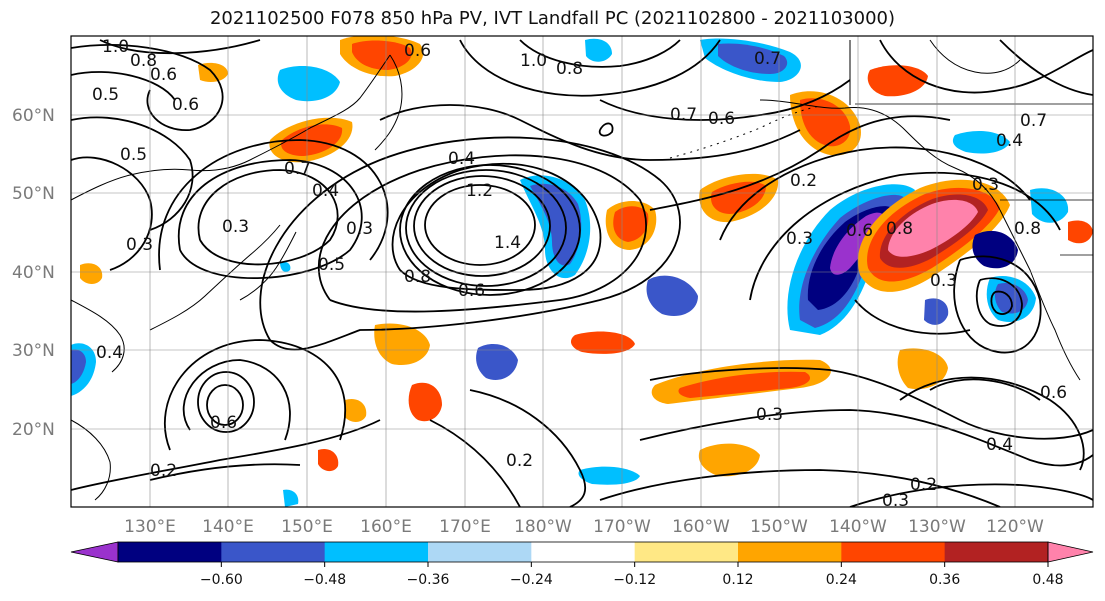  Describe the element at coordinates (701, 527) in the screenshot. I see `lon-label: 160°W` at that location.